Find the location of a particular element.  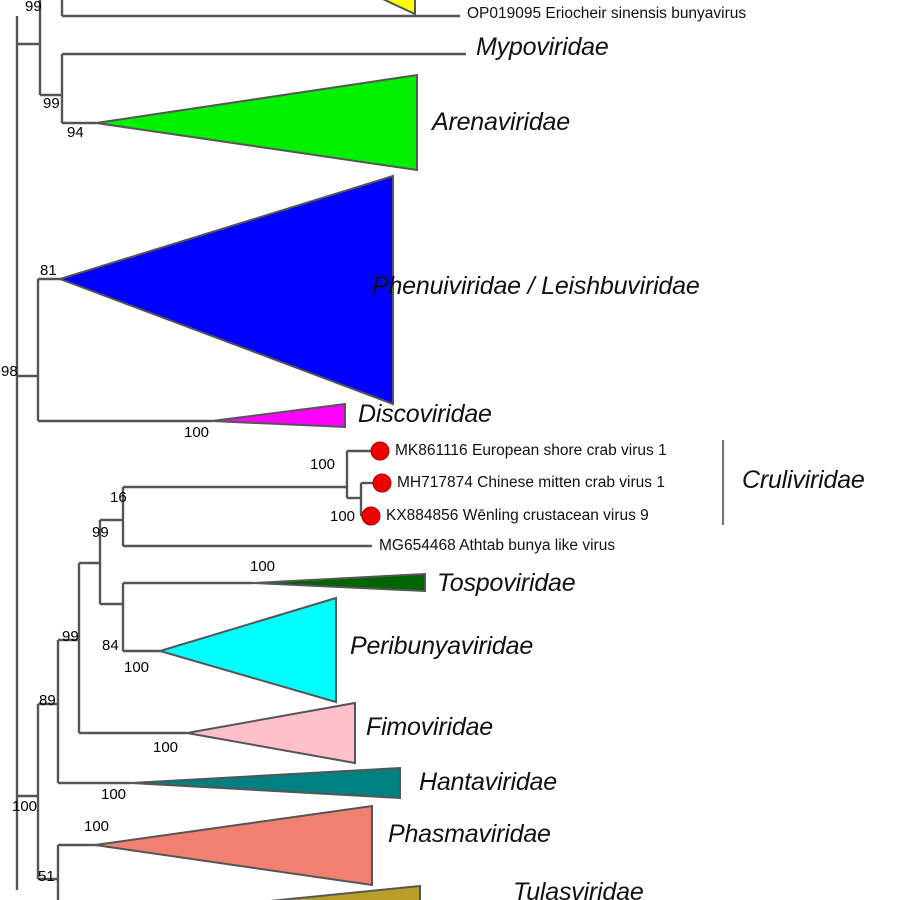

bootstrap-value-100-phasmaviridae: 100 is located at coordinates (97, 826).